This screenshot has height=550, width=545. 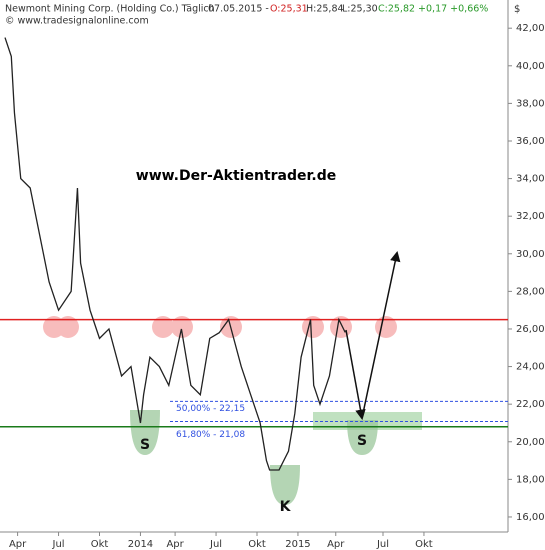 What do you see at coordinates (289, 9) in the screenshot?
I see `header-open: O:25,31` at bounding box center [289, 9].